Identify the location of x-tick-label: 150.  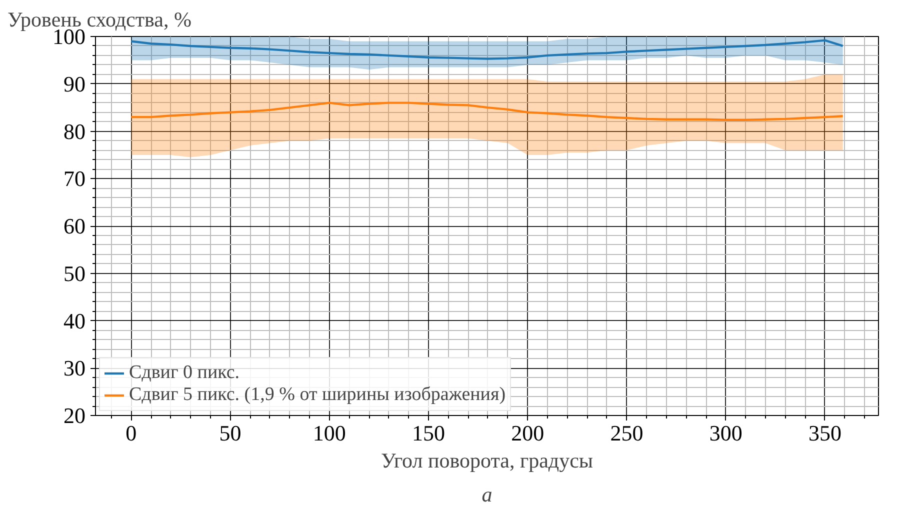
(429, 433).